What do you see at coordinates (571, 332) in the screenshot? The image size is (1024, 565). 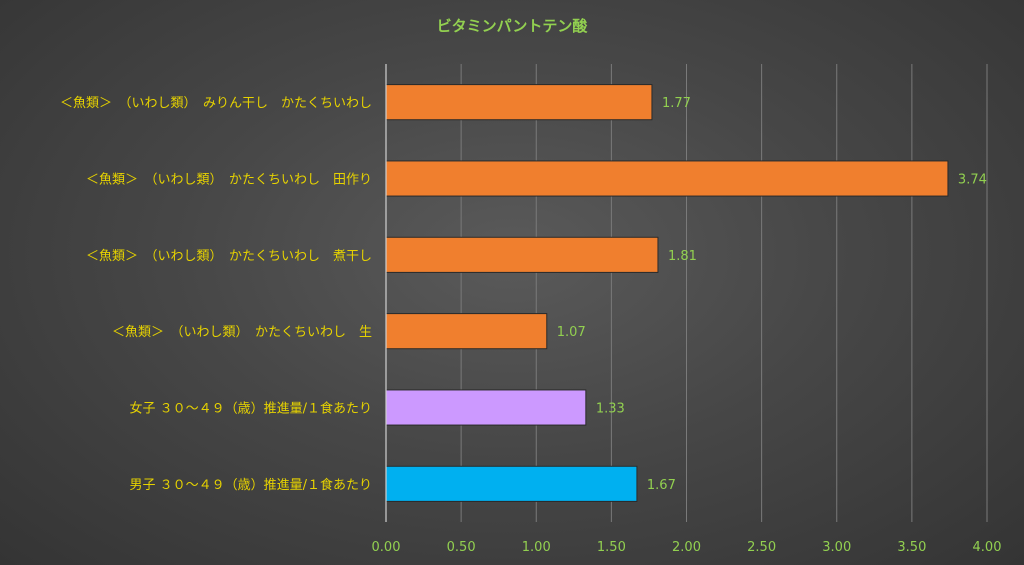 I see `value-label: 1.07` at bounding box center [571, 332].